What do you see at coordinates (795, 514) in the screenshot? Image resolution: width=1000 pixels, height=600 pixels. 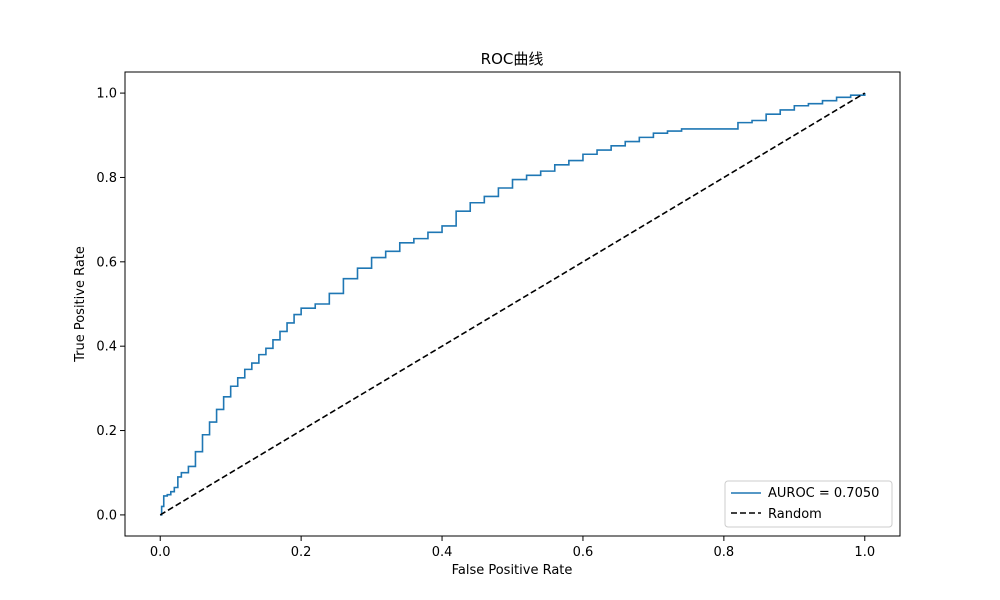 I see `legend-label-random: Random` at bounding box center [795, 514].